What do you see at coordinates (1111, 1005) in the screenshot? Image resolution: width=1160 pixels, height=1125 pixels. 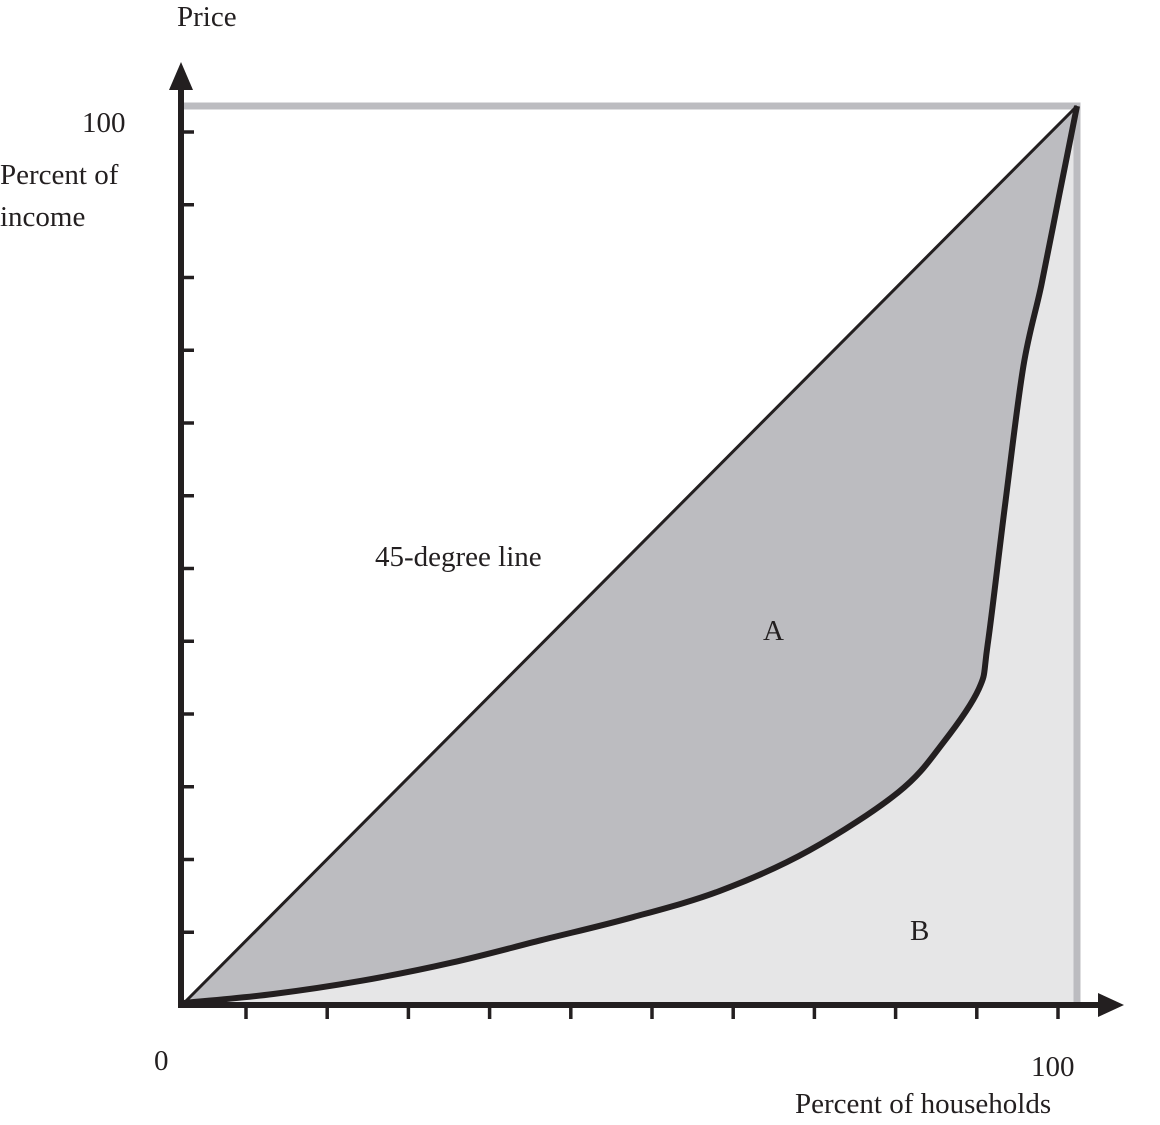 I see `x-axis-arrowhead` at bounding box center [1111, 1005].